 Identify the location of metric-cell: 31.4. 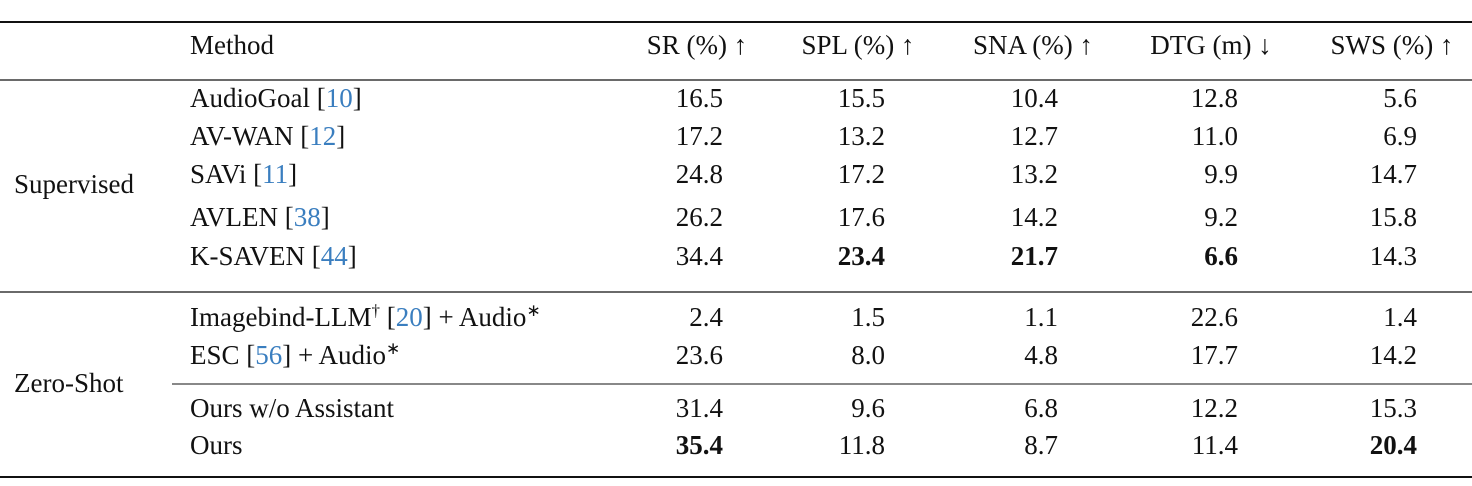
(700, 408).